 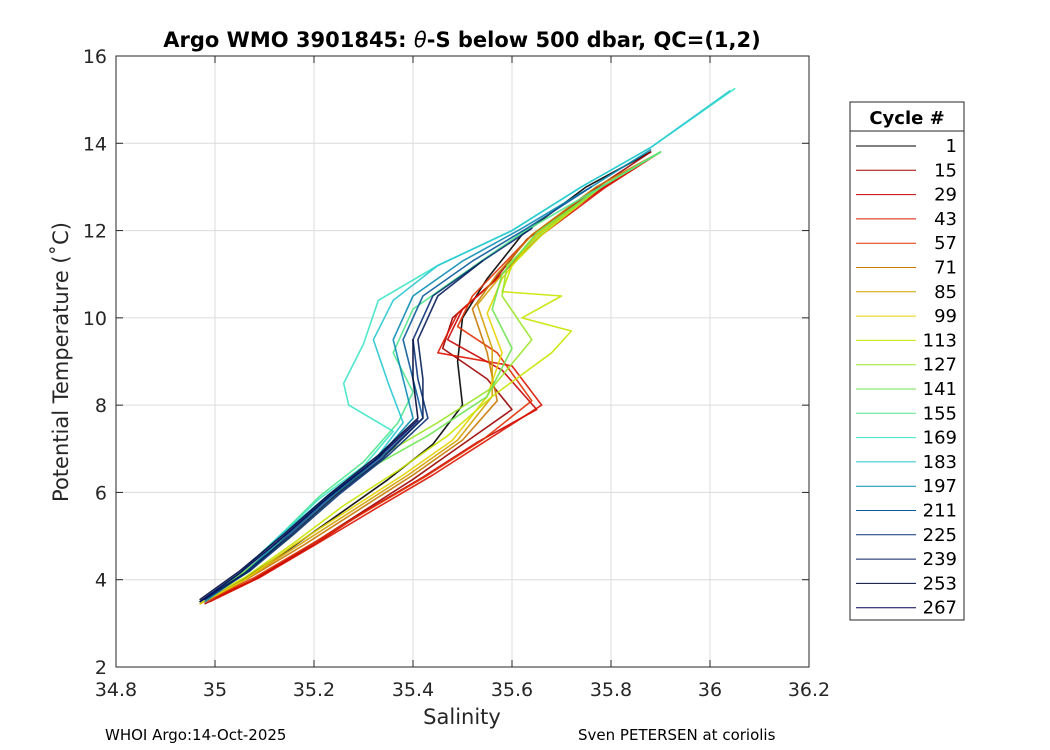 I want to click on legend-label-57: 57, so click(x=945, y=243).